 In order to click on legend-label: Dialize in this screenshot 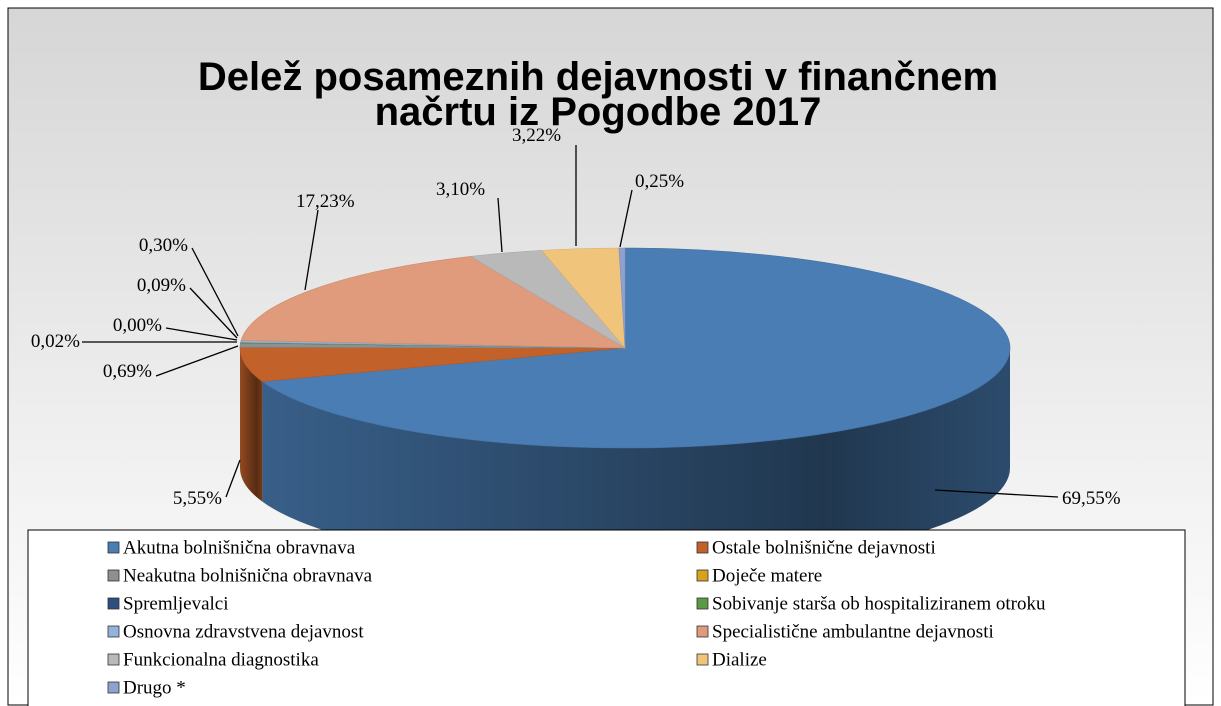, I will do `click(739, 659)`.